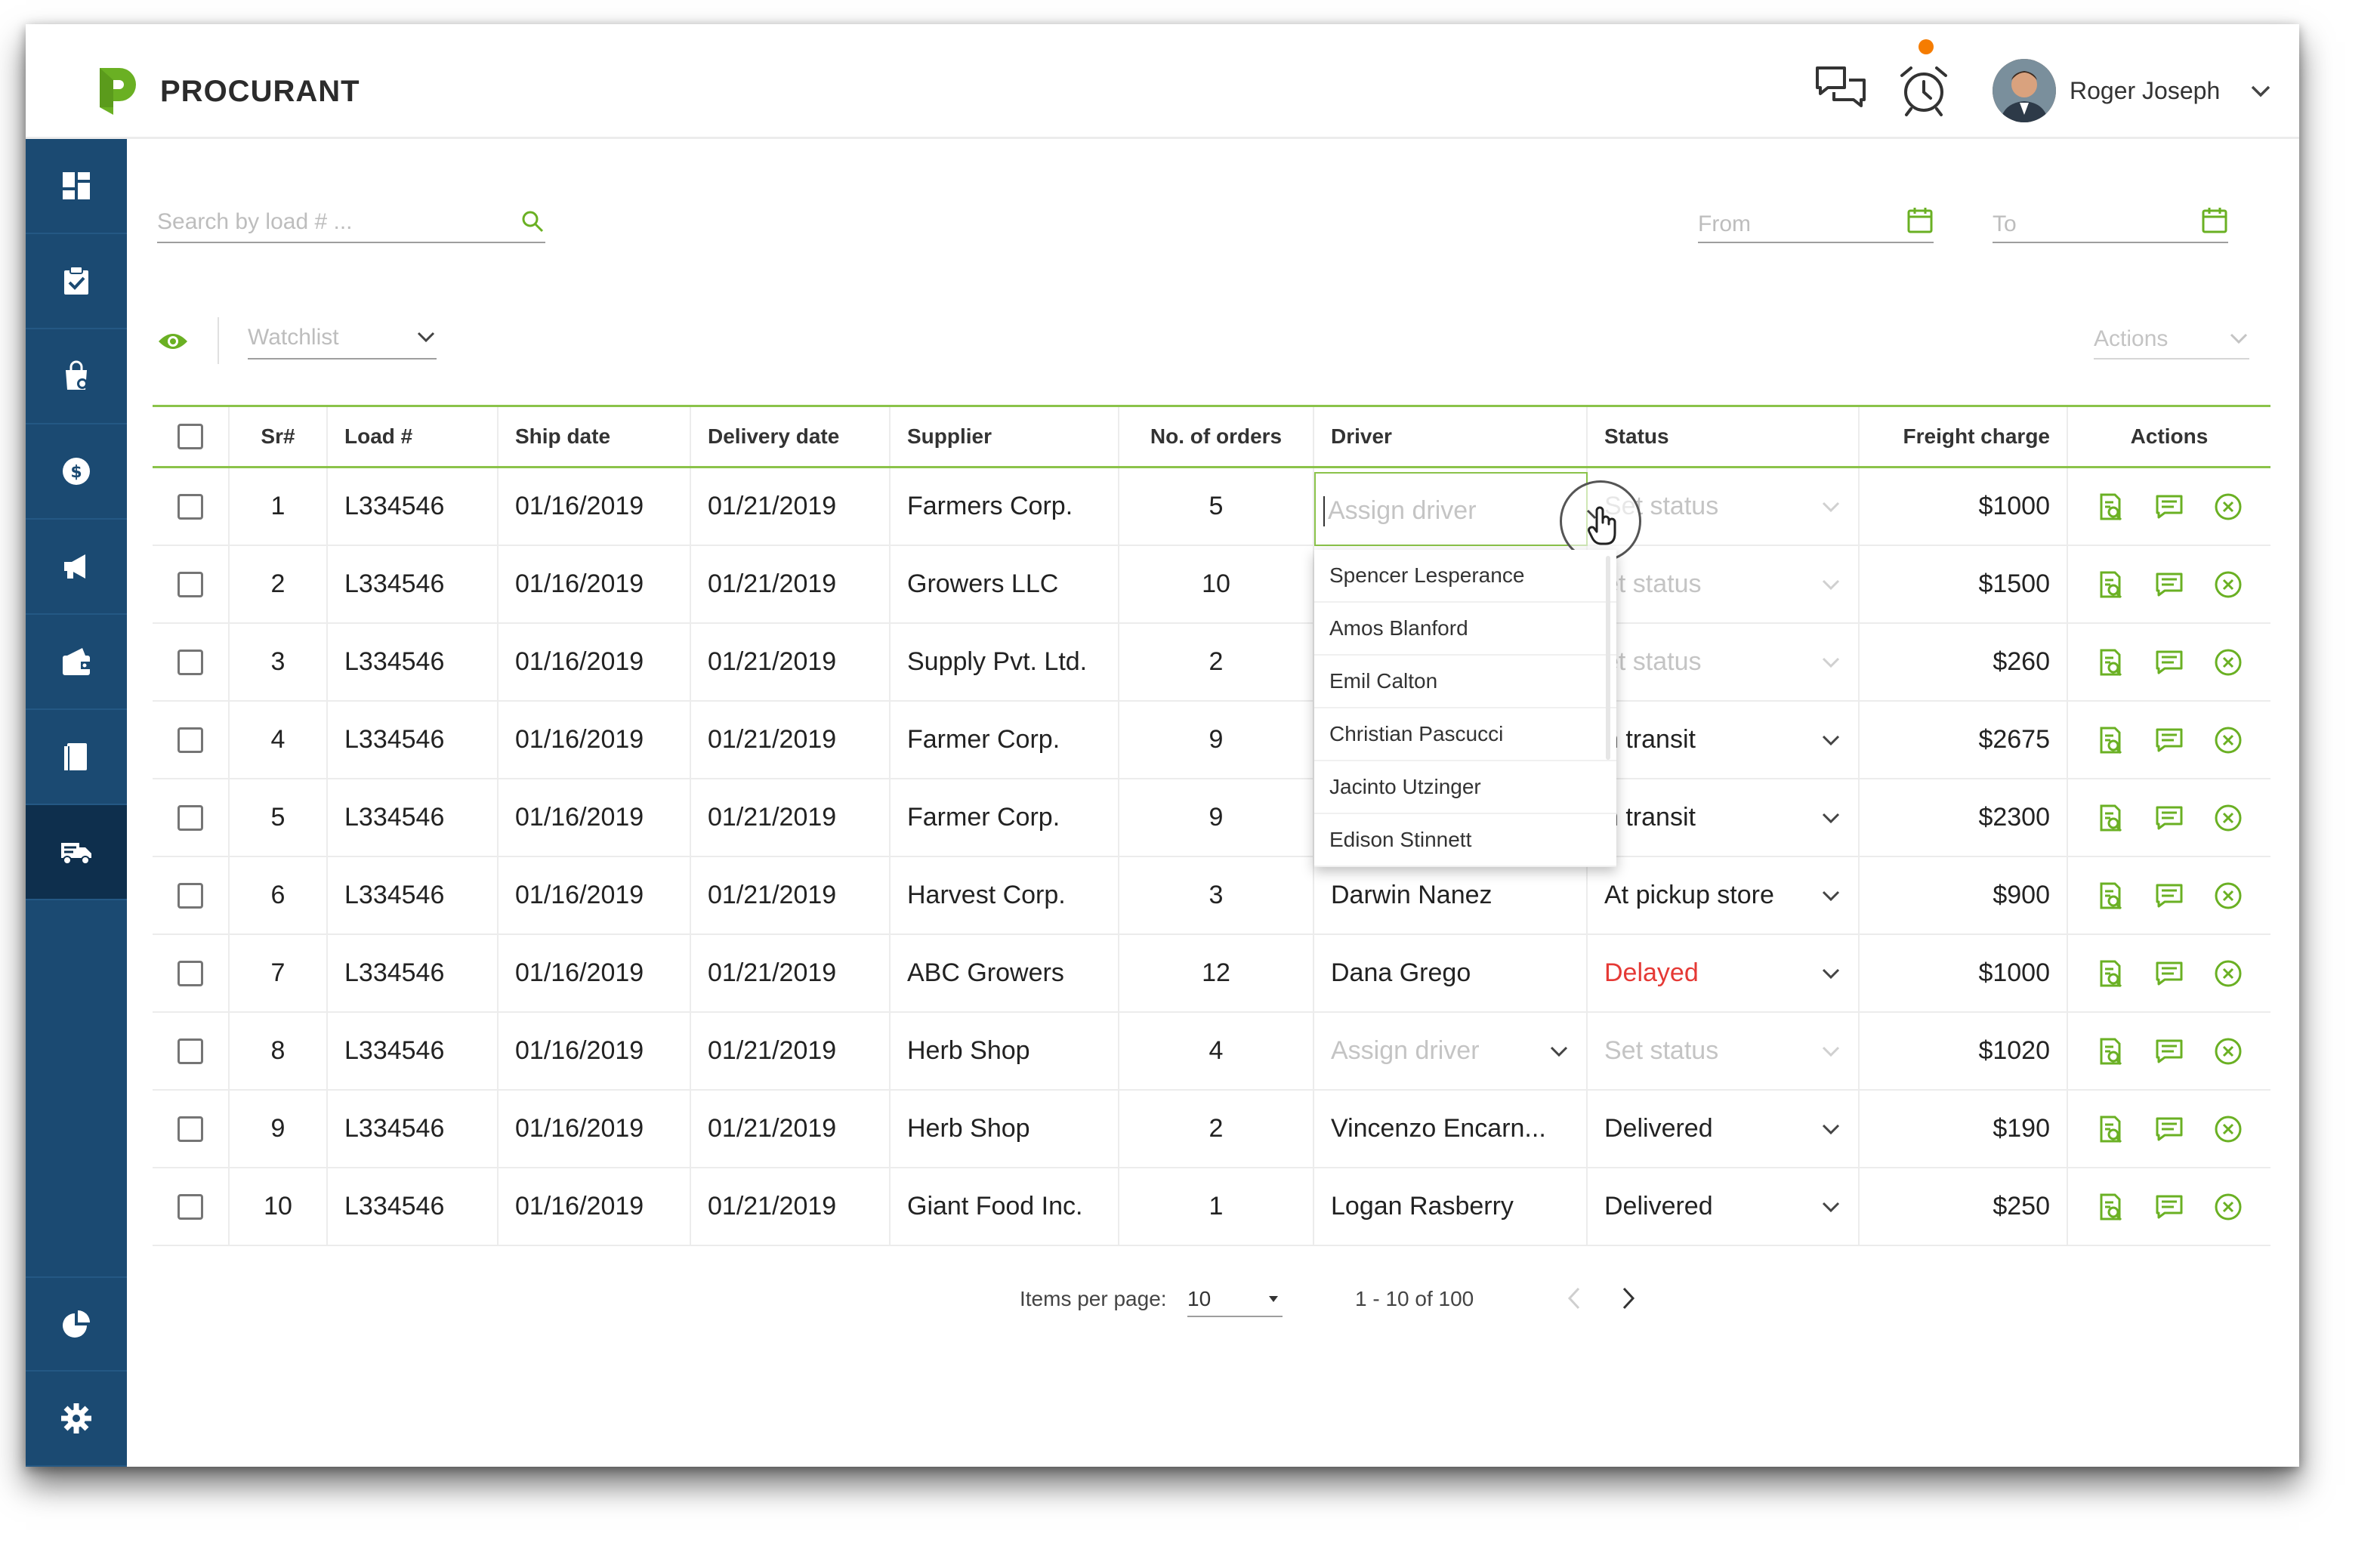  What do you see at coordinates (1724, 1051) in the screenshot?
I see `status-select: Set status` at bounding box center [1724, 1051].